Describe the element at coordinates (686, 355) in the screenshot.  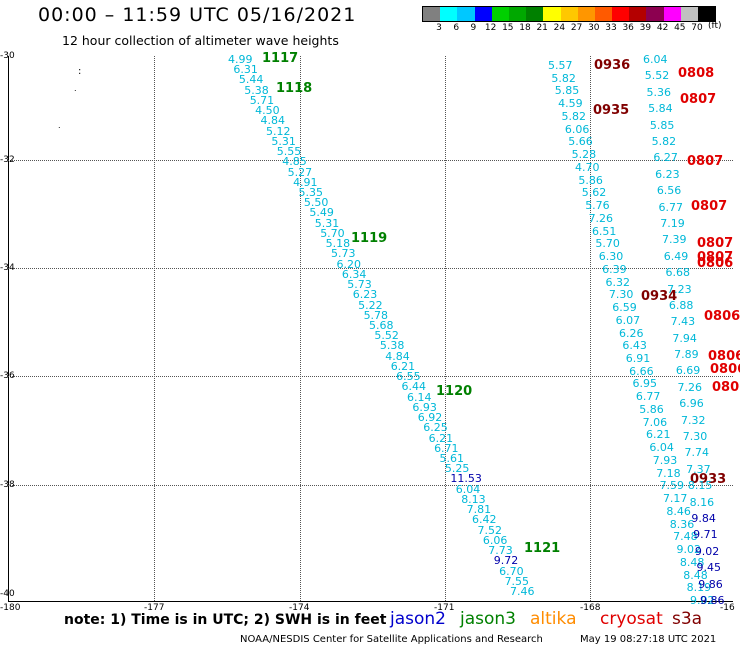
I see `wave-height-point: 7.89` at that location.